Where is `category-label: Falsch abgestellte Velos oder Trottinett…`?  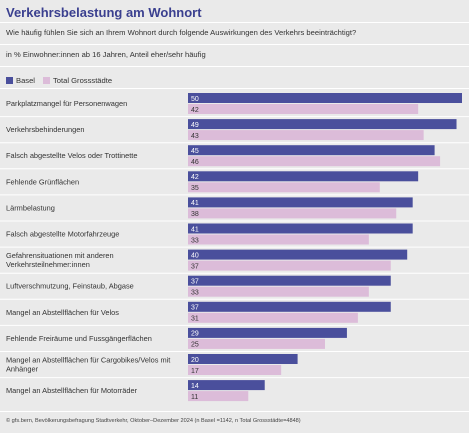
category-label: Falsch abgestellte Velos oder Trottinett… is located at coordinates (71, 155).